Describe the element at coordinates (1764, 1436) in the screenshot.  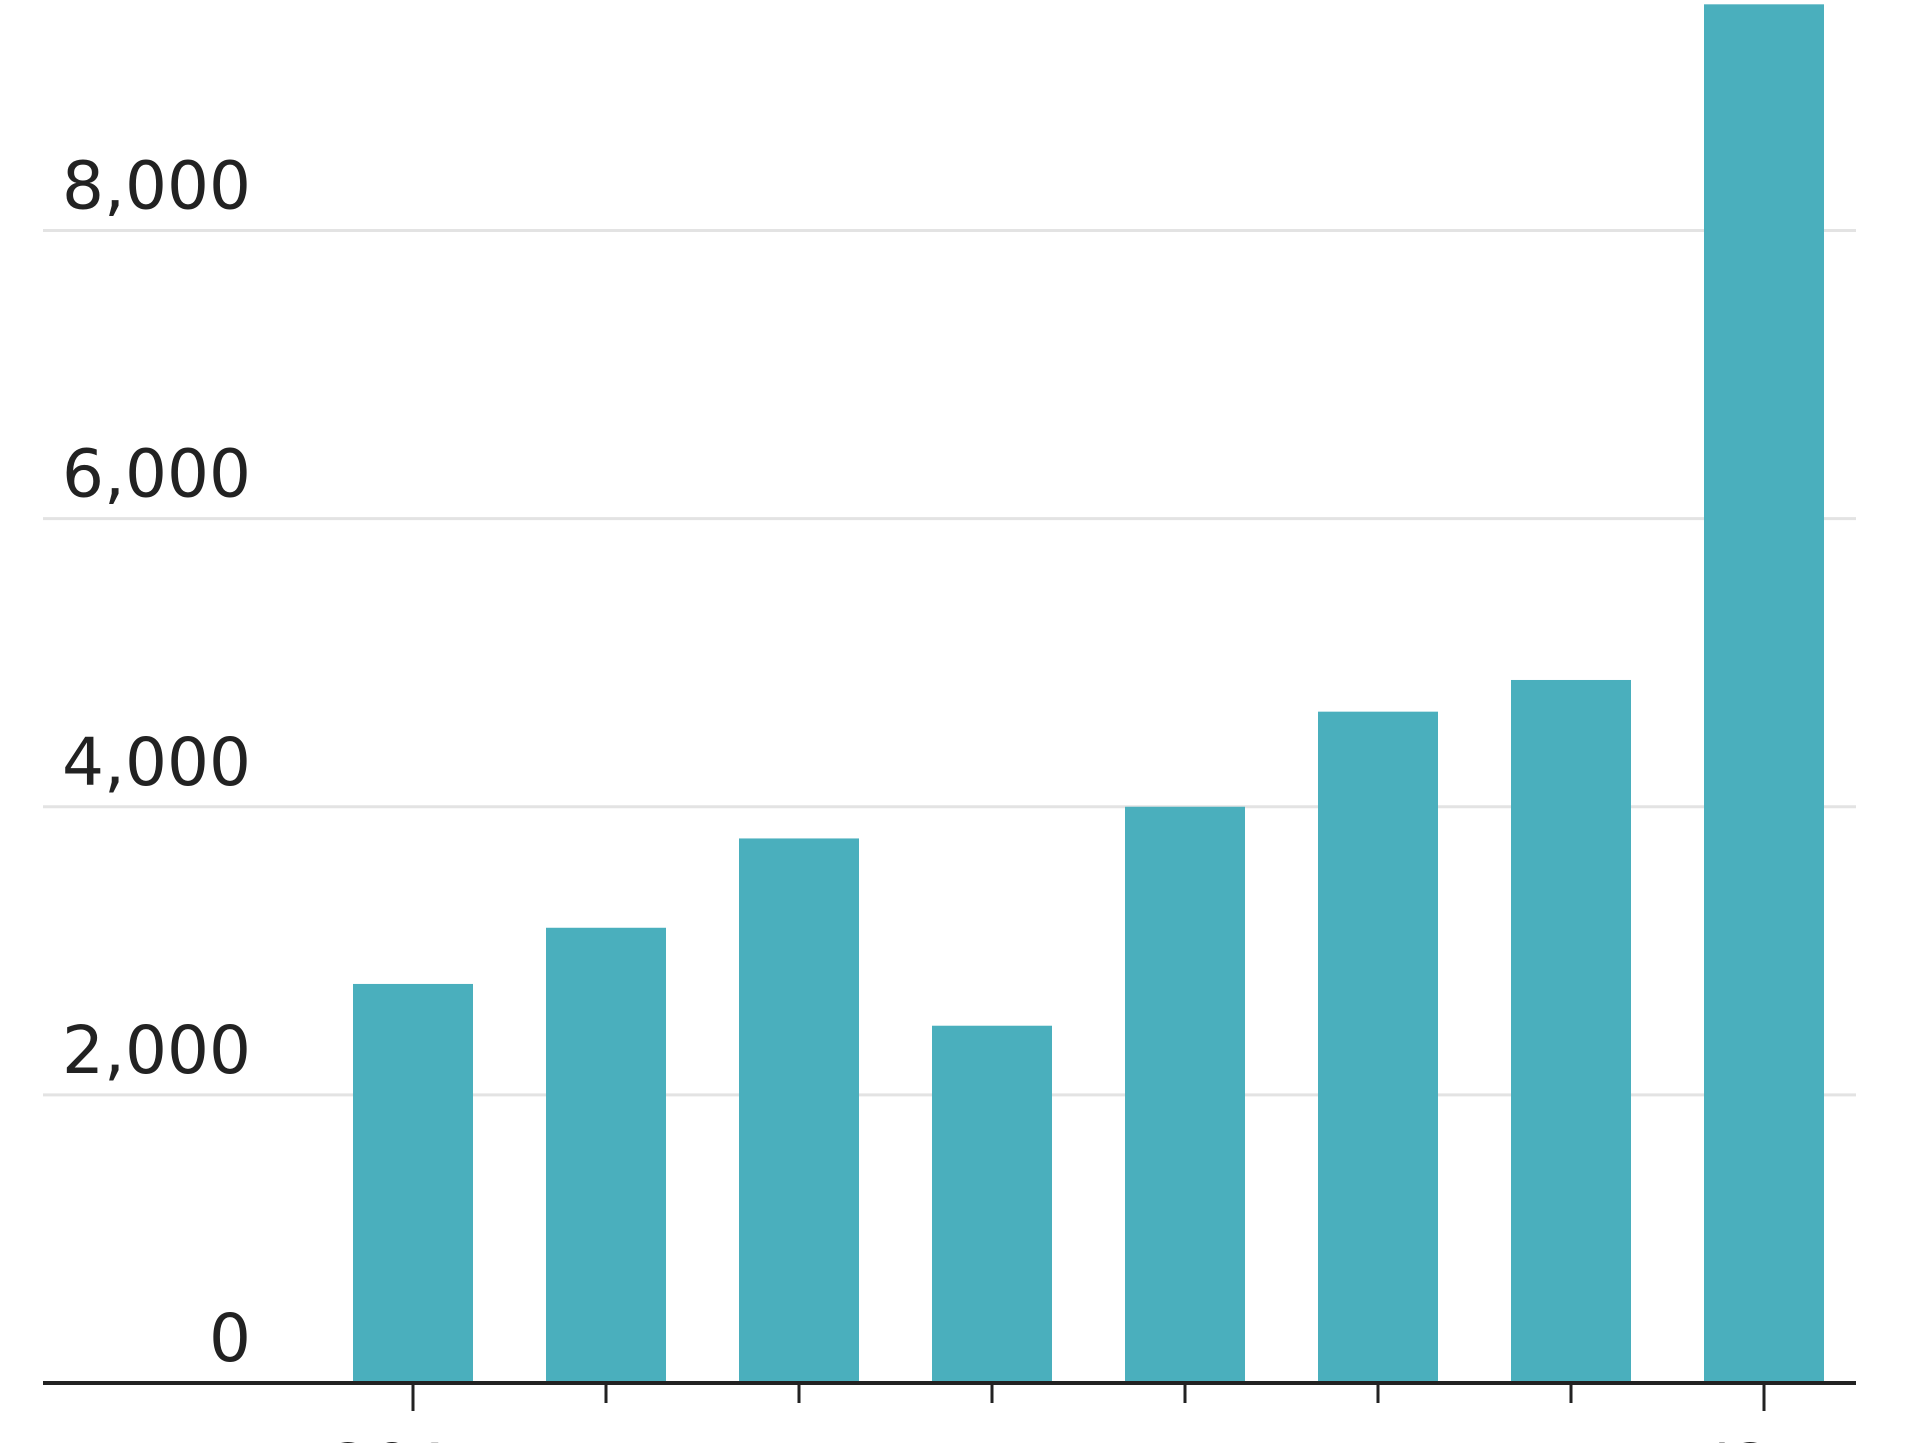
I see `x-tick-label: '25` at that location.